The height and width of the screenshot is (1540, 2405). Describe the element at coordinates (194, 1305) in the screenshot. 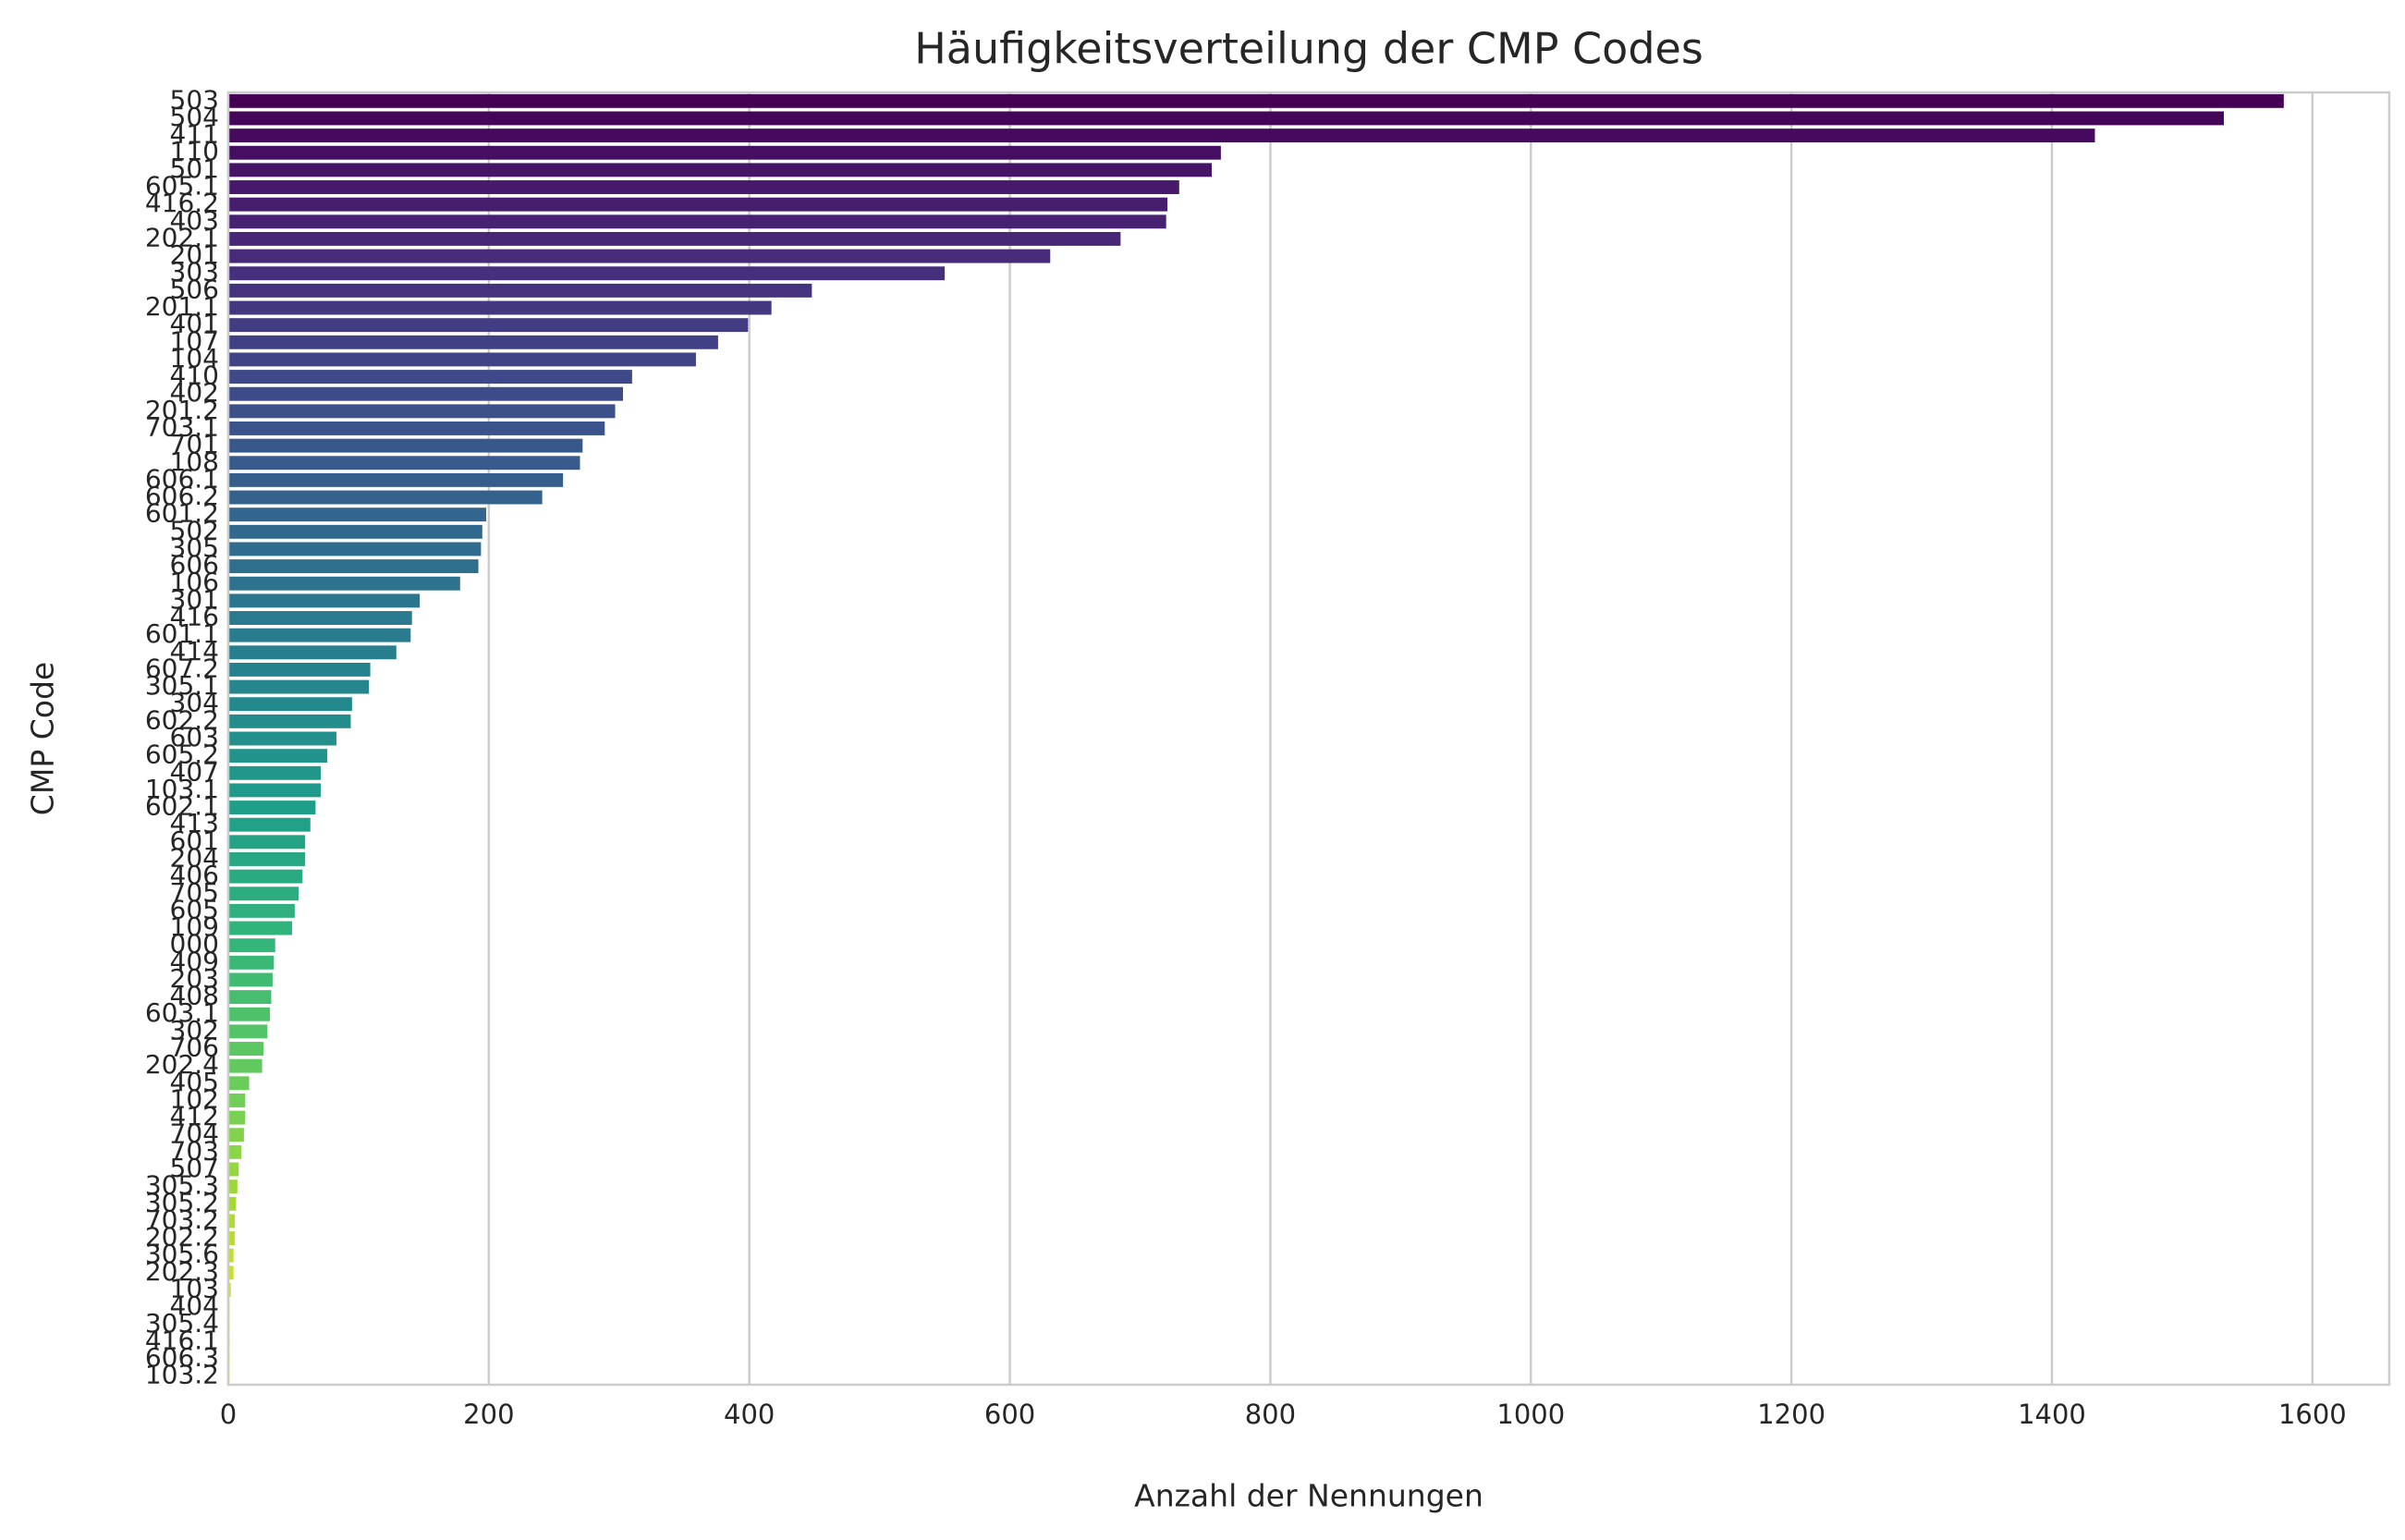

I see `y-tick-label: 404` at that location.